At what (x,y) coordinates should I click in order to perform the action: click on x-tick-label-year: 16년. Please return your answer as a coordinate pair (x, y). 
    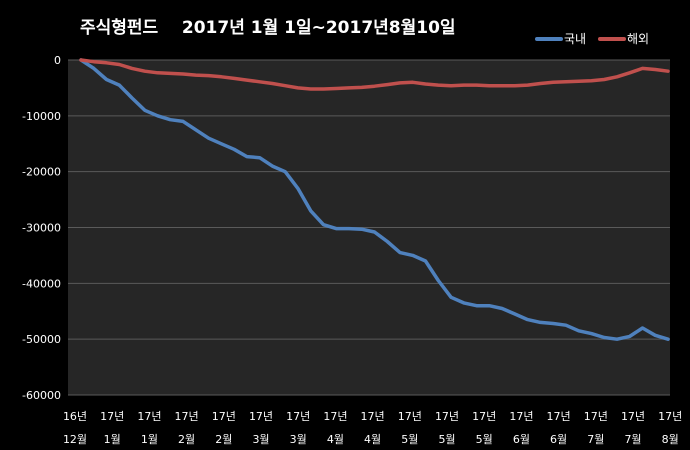
    Looking at the image, I should click on (75, 416).